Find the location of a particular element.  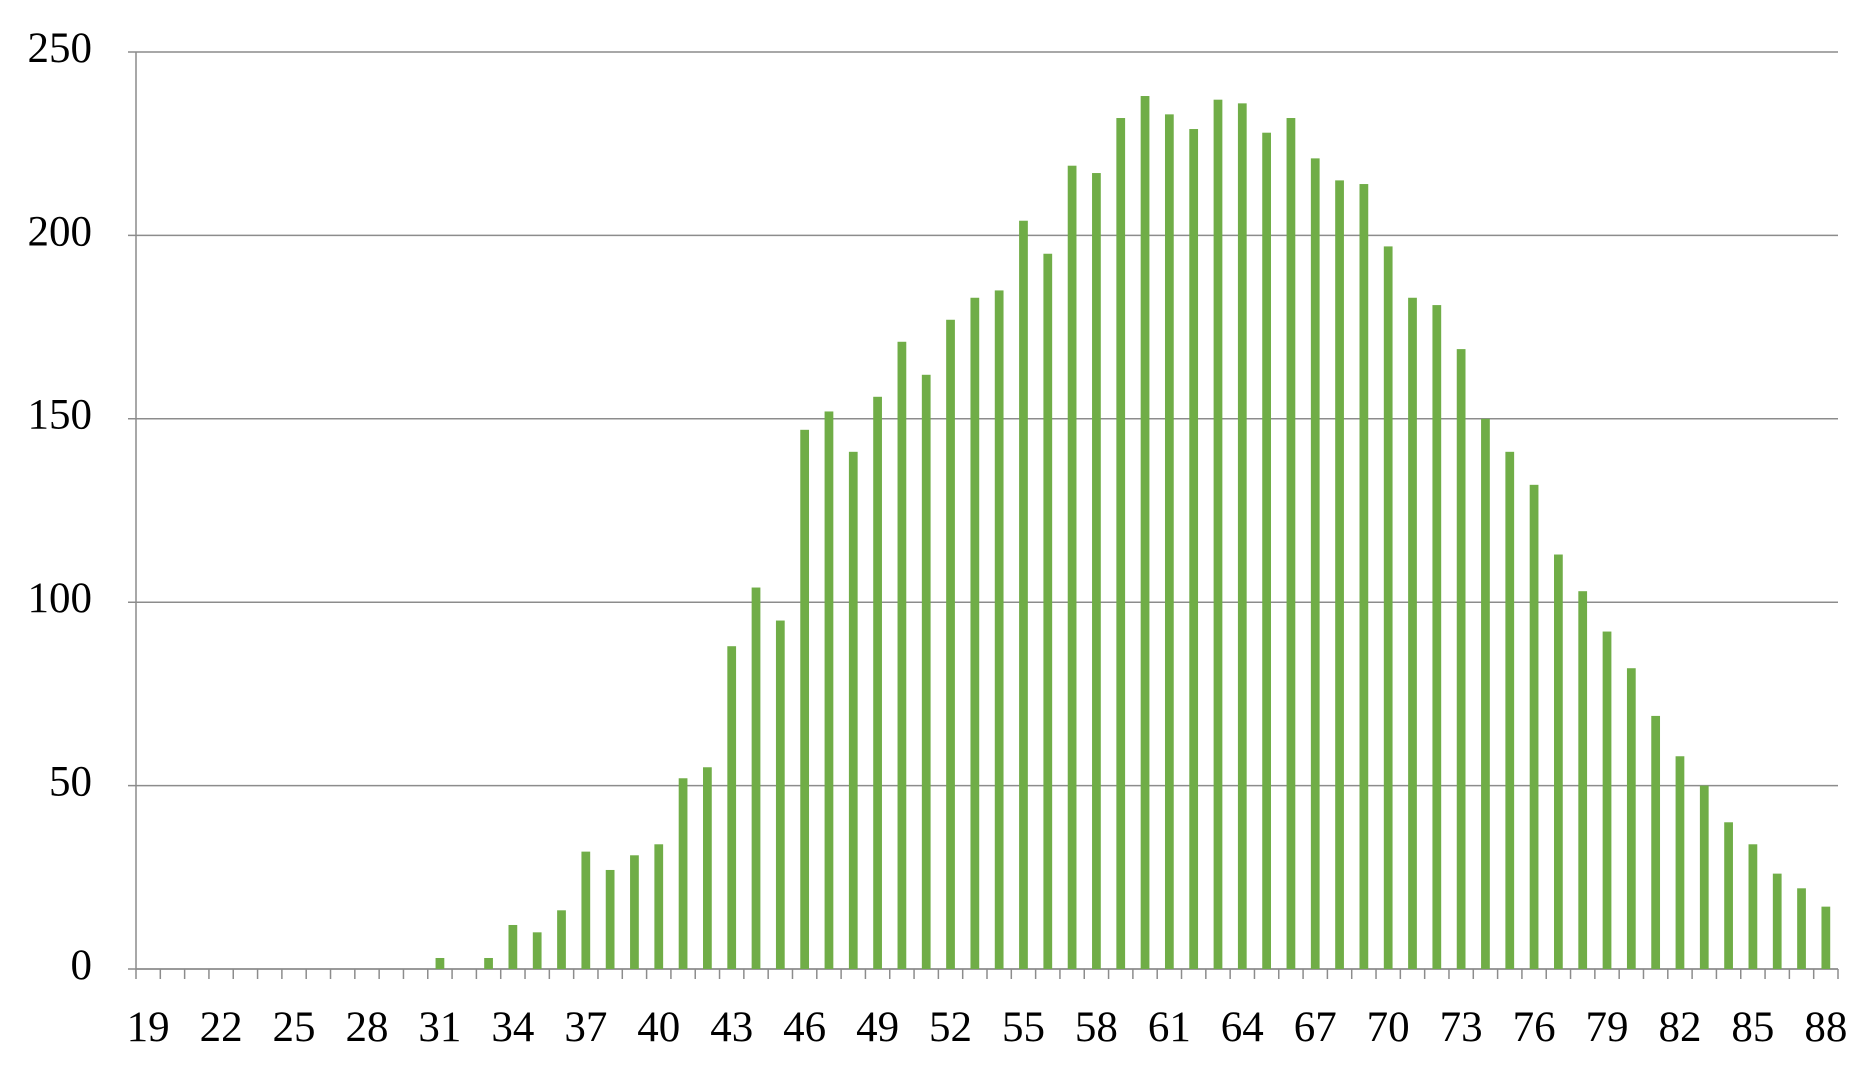

x-tick-label: 76 is located at coordinates (1534, 1027).